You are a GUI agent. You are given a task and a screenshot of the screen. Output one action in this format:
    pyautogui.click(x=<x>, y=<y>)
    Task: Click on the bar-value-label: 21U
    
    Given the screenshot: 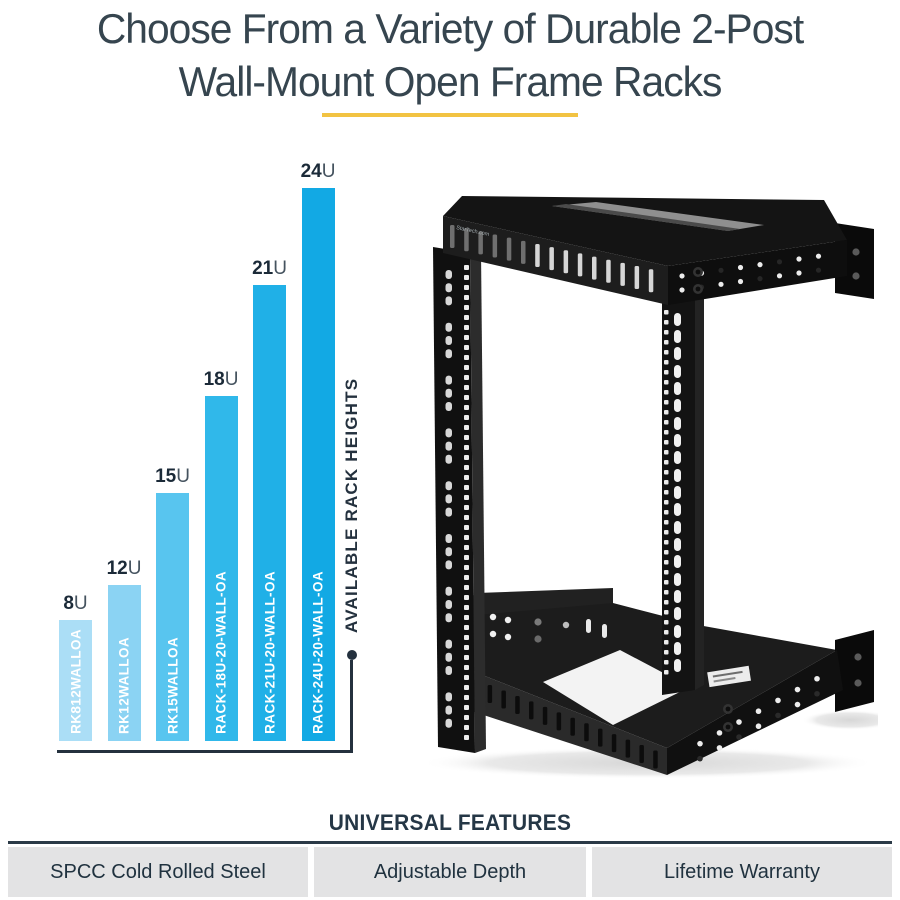 What is the action you would take?
    pyautogui.click(x=269, y=268)
    